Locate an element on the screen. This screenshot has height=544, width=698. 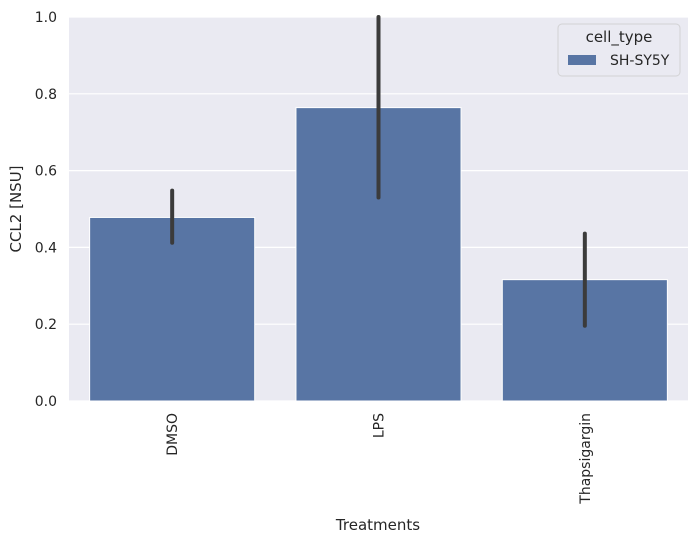
x-axis-label: Treatments is located at coordinates (377, 525).